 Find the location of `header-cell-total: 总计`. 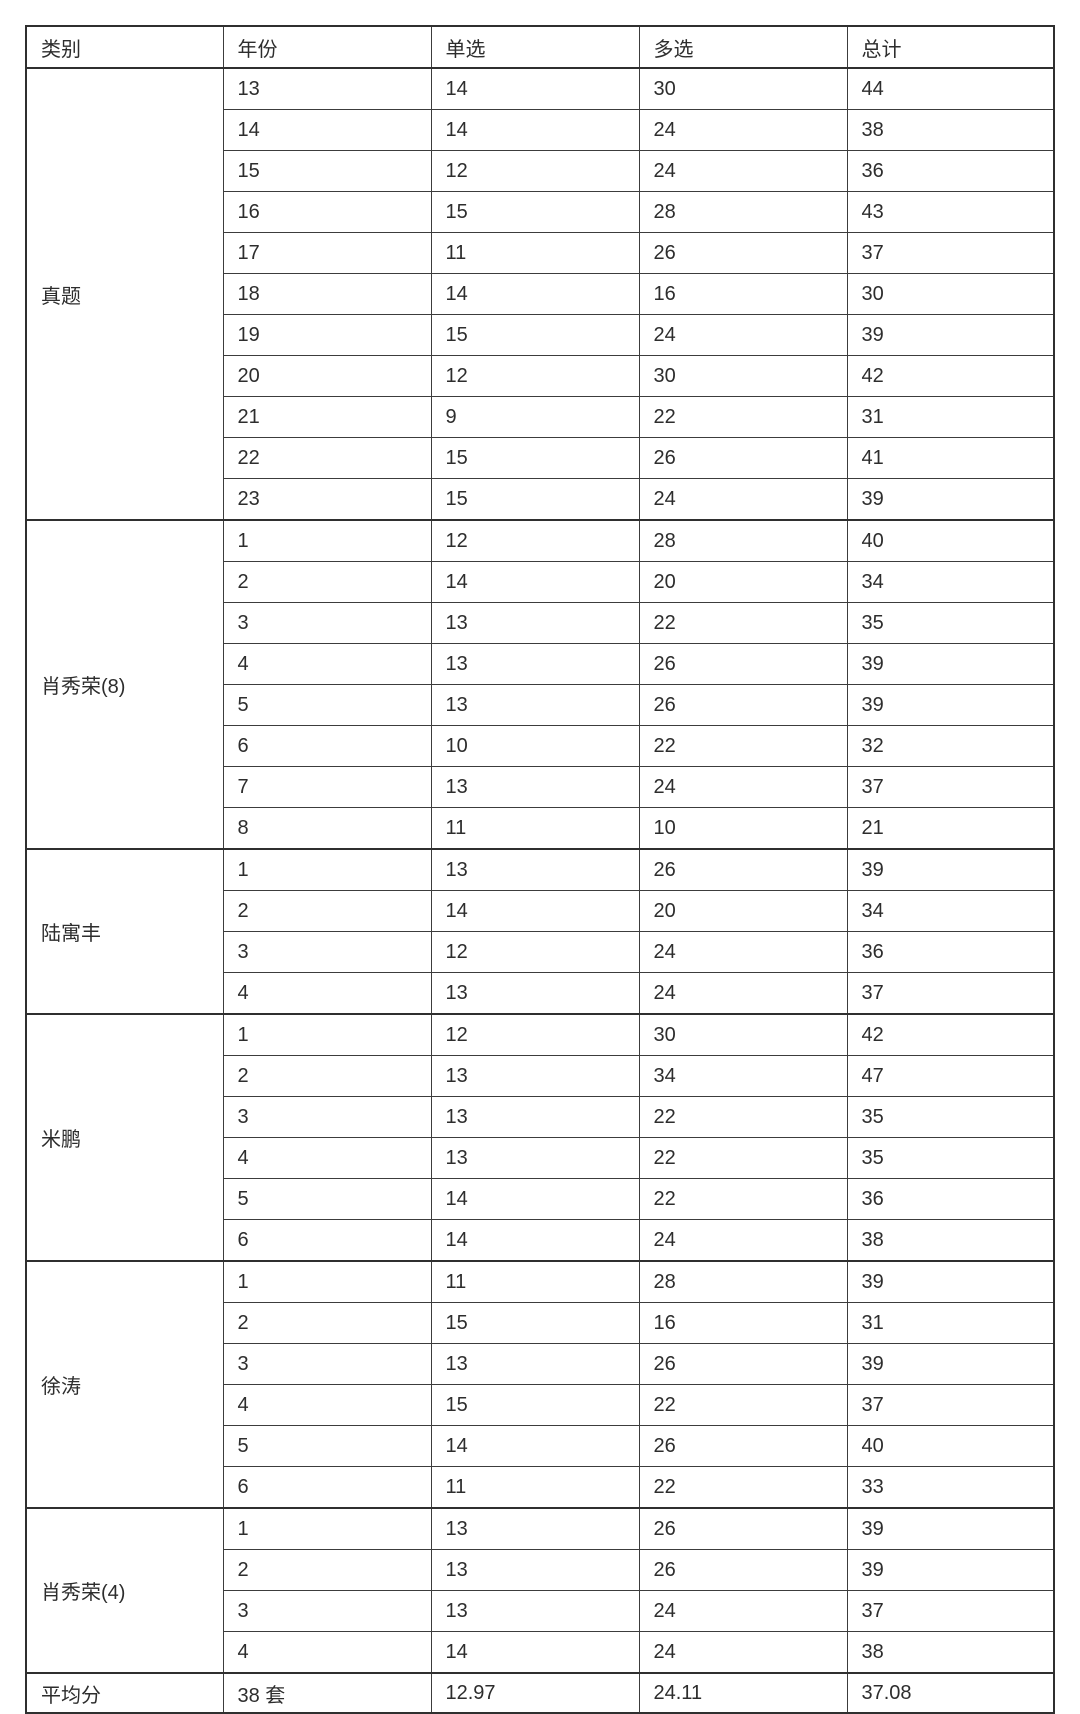

header-cell-total: 总计 is located at coordinates (950, 47).